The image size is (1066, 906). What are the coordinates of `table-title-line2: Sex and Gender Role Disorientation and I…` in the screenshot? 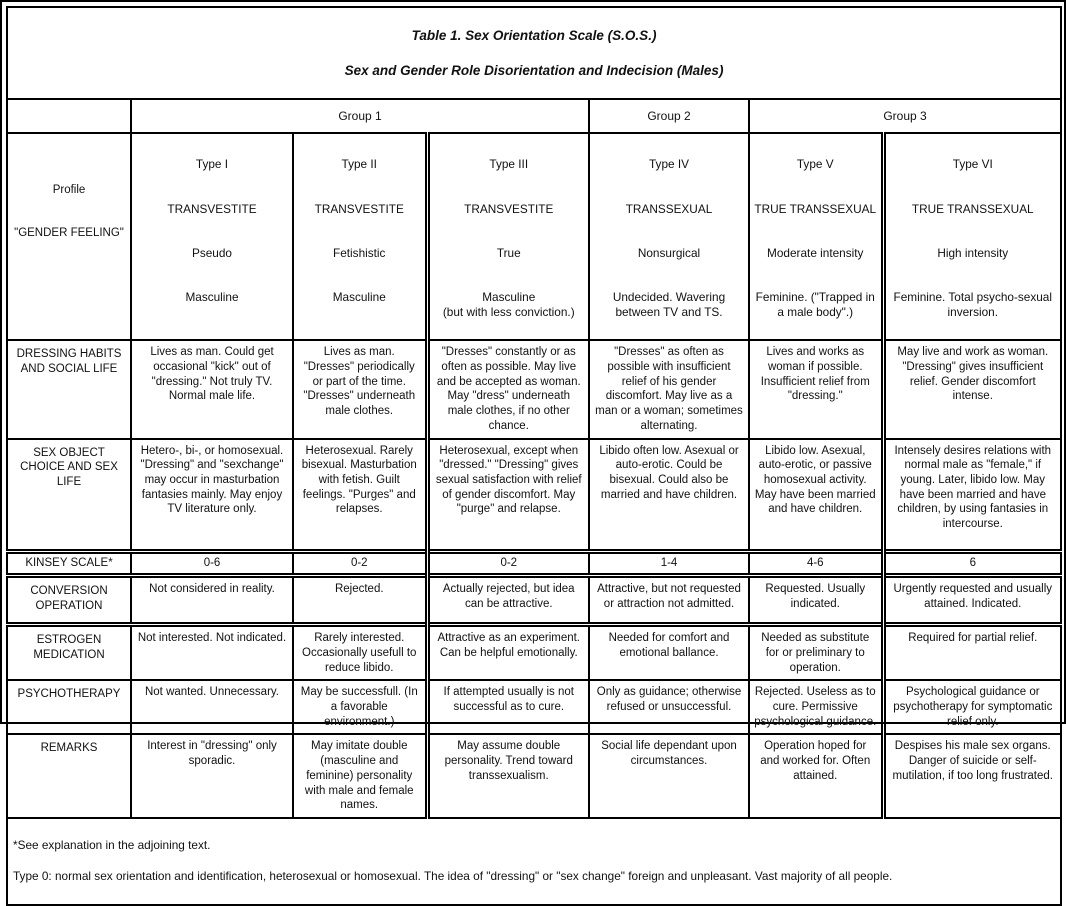 It's located at (534, 70).